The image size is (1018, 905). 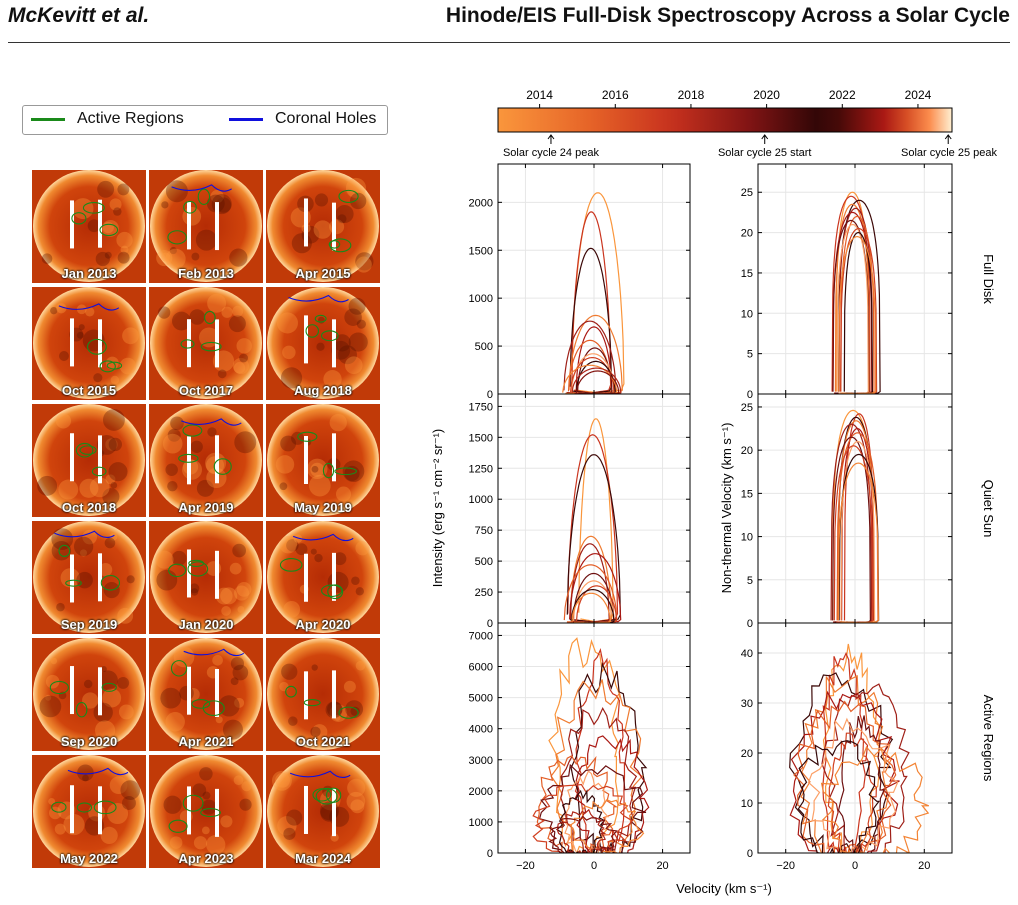 I want to click on solar-disk-date-label: Apr 2021, so click(x=206, y=741).